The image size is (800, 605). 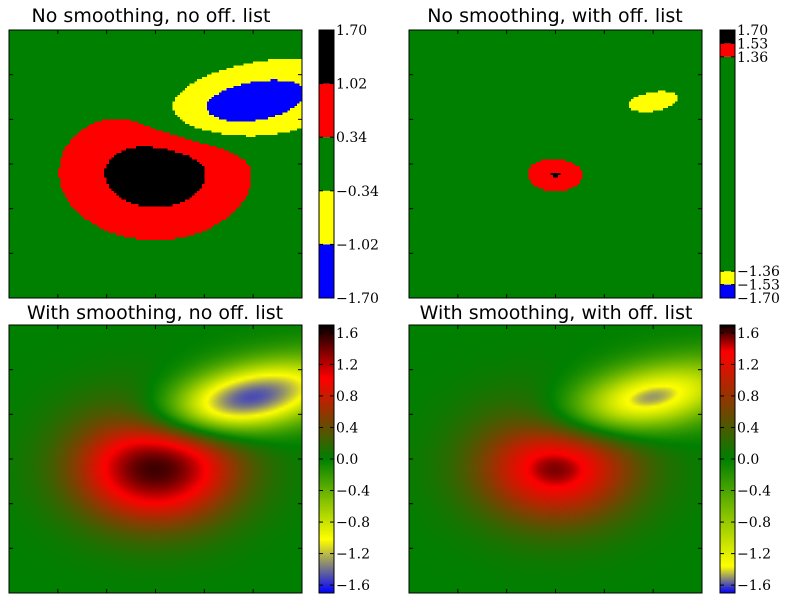 What do you see at coordinates (357, 245) in the screenshot?
I see `colorbar-tick-label: −1.02` at bounding box center [357, 245].